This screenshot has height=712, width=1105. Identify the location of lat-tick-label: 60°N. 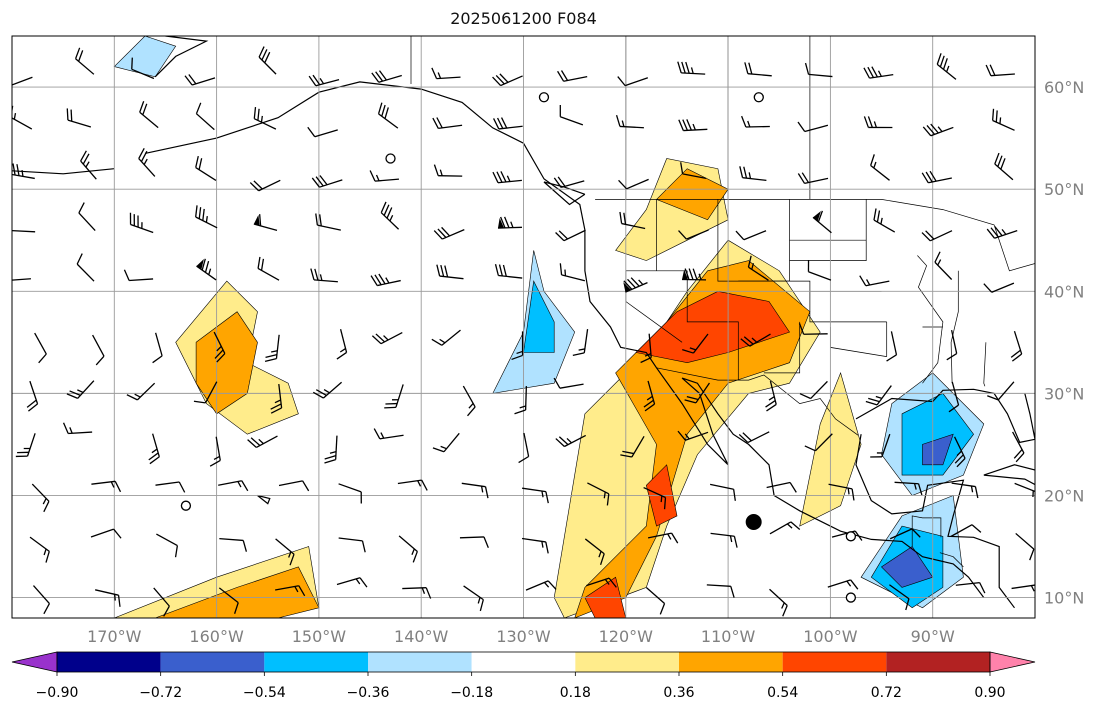
(1064, 87).